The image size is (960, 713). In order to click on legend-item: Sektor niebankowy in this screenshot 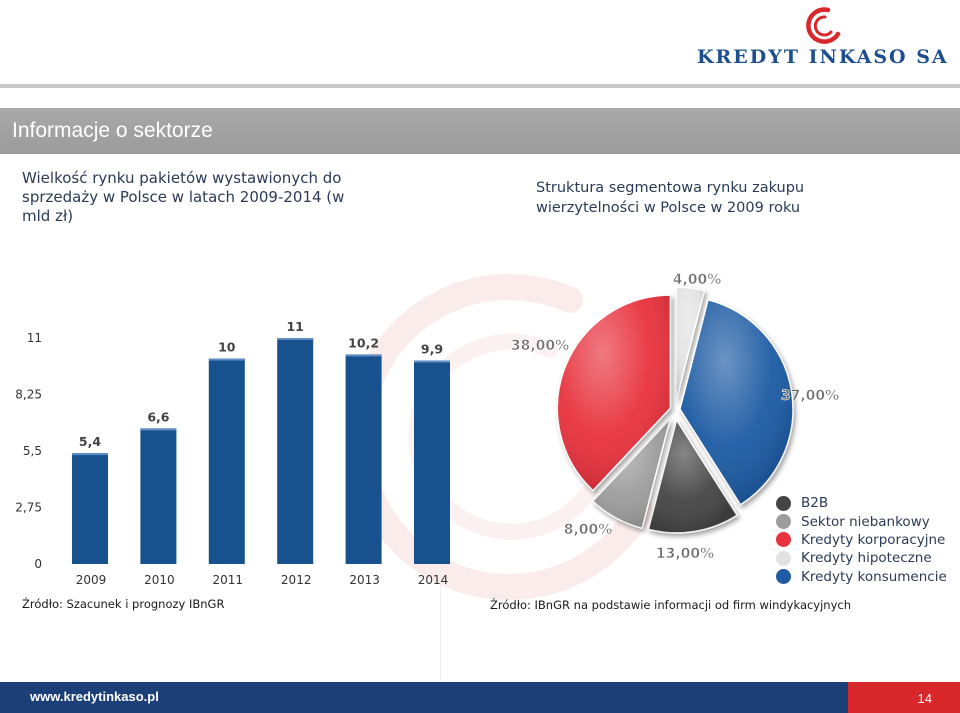, I will do `click(868, 521)`.